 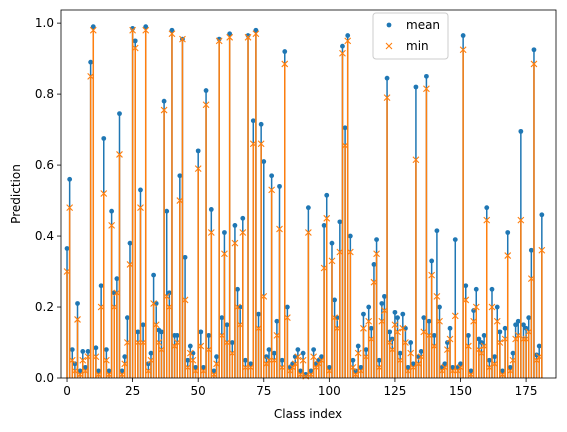 What do you see at coordinates (198, 391) in the screenshot?
I see `x-tick-label: 50` at bounding box center [198, 391].